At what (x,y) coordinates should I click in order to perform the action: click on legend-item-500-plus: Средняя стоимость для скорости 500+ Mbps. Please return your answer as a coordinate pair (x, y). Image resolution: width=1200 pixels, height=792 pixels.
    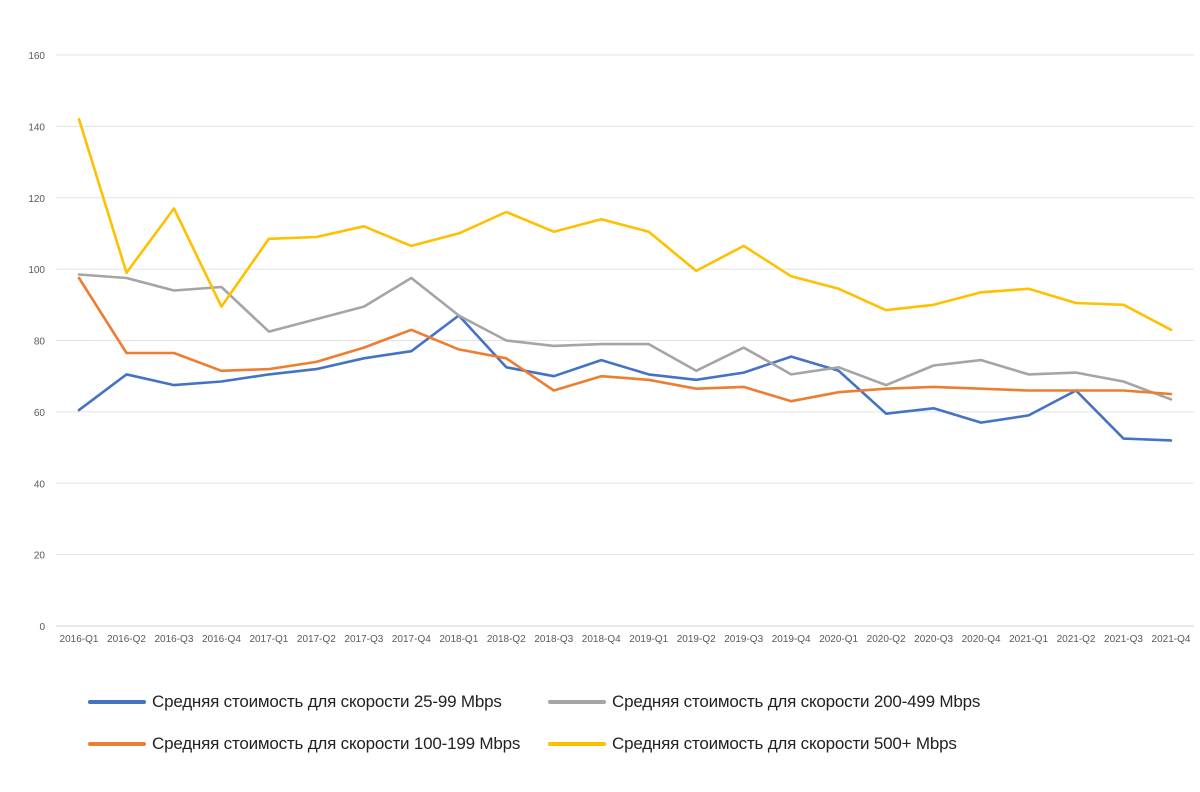
    Looking at the image, I should click on (752, 744).